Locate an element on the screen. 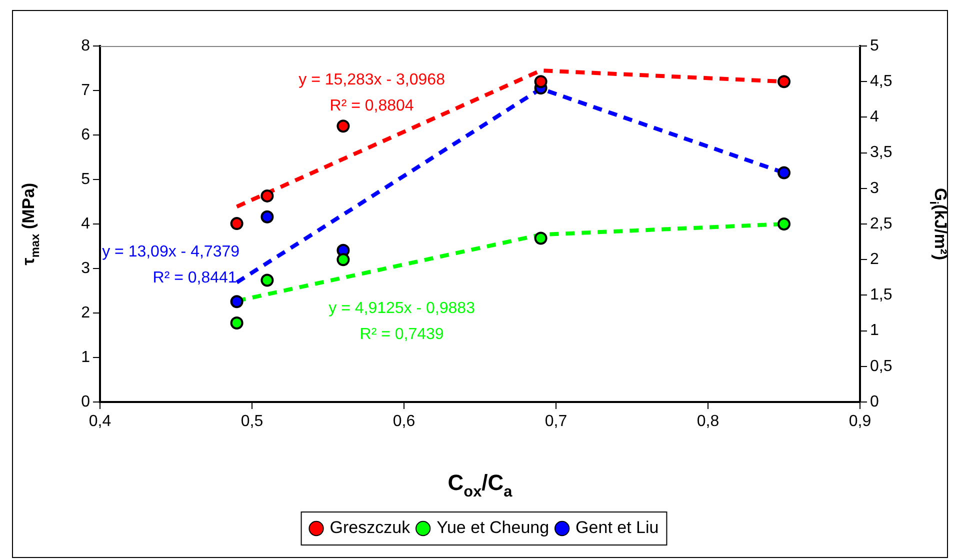 This screenshot has width=959, height=559. y-tick-label: 6 is located at coordinates (85, 135).